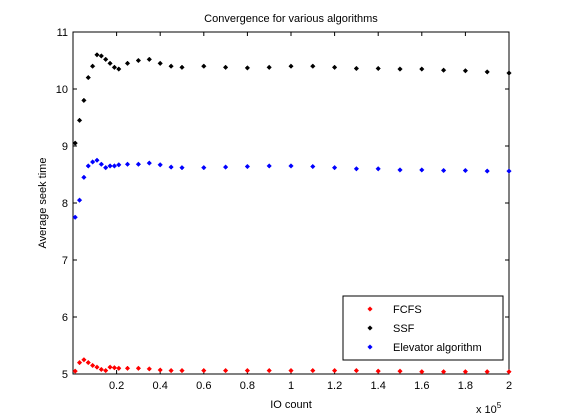  I want to click on y-tick-label: 5, so click(65, 375).